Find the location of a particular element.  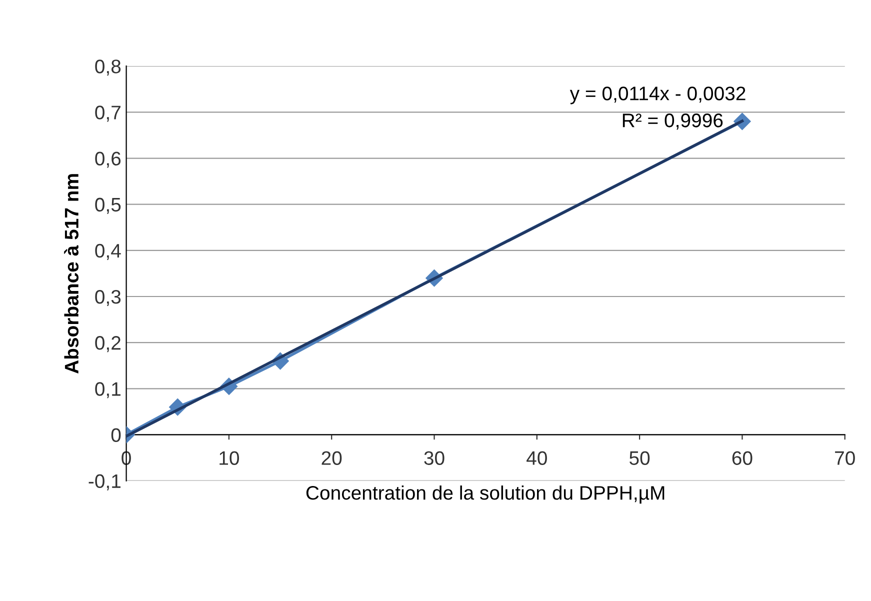

y-tick-label: 0,7 is located at coordinates (107, 114).